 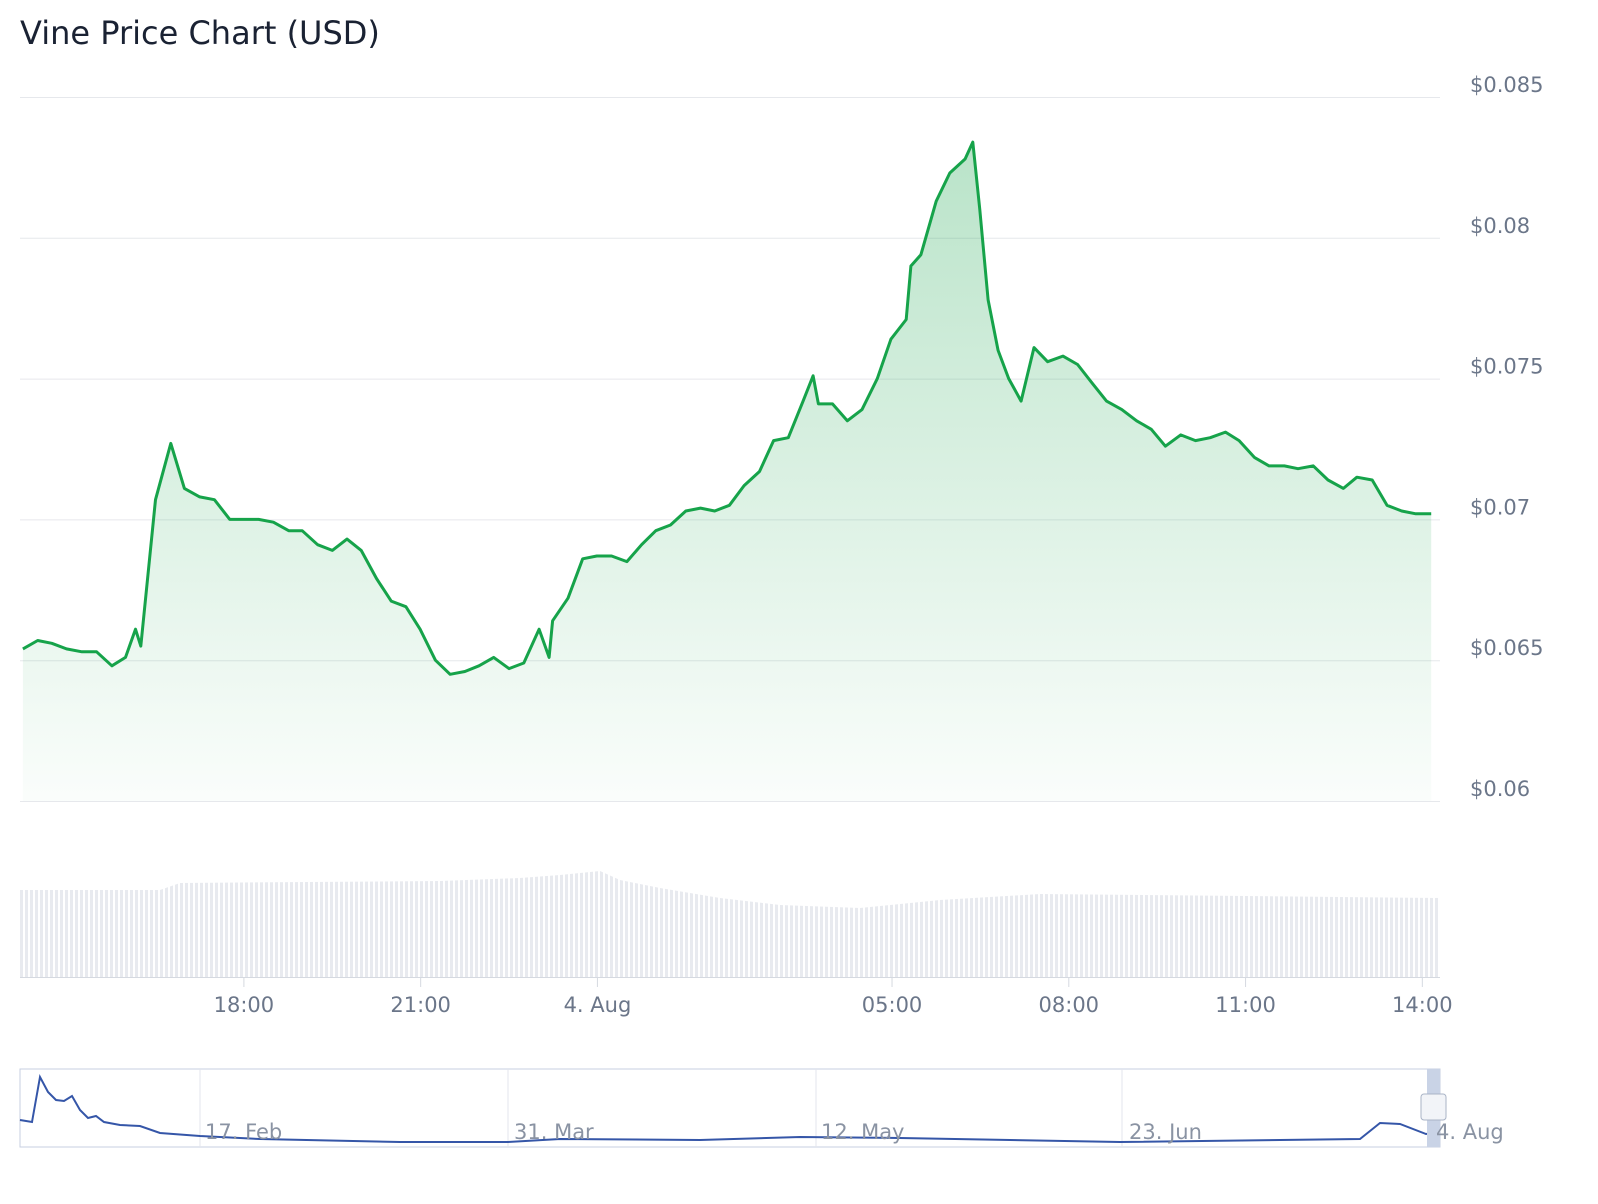 I want to click on x-tick-label: 08:00, so click(x=1069, y=1005).